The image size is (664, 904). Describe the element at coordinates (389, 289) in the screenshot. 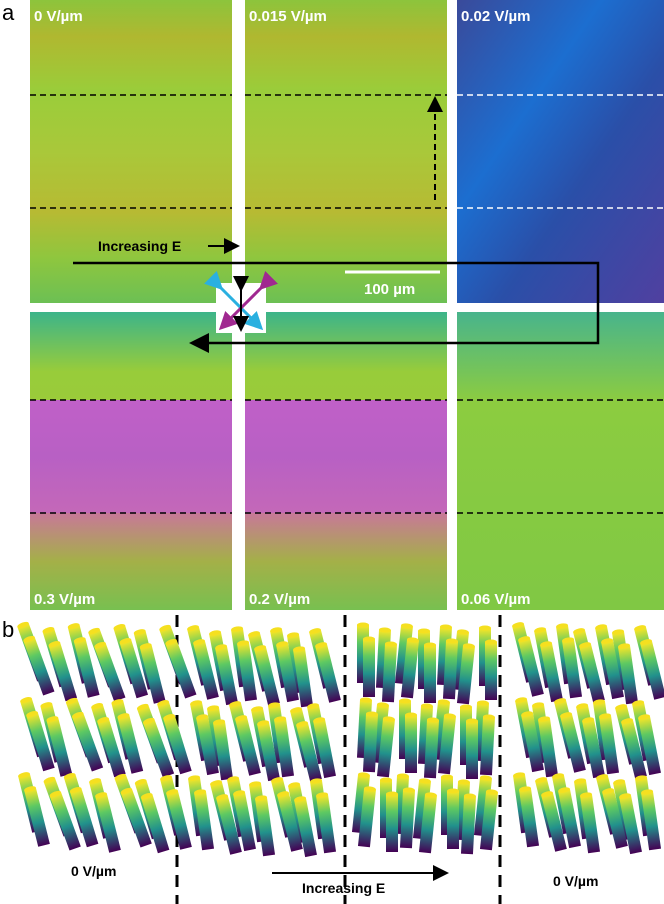

I see `scale-label: 100 µm` at that location.